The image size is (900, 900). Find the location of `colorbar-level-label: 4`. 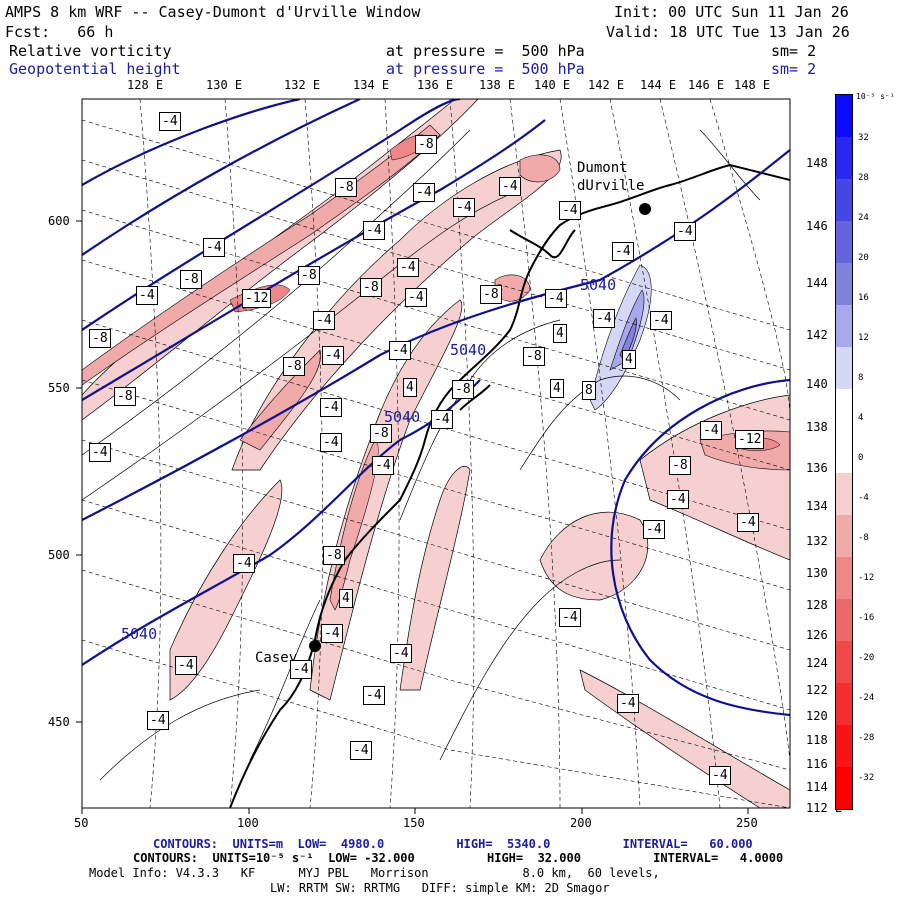

colorbar-level-label: 4 is located at coordinates (861, 418).